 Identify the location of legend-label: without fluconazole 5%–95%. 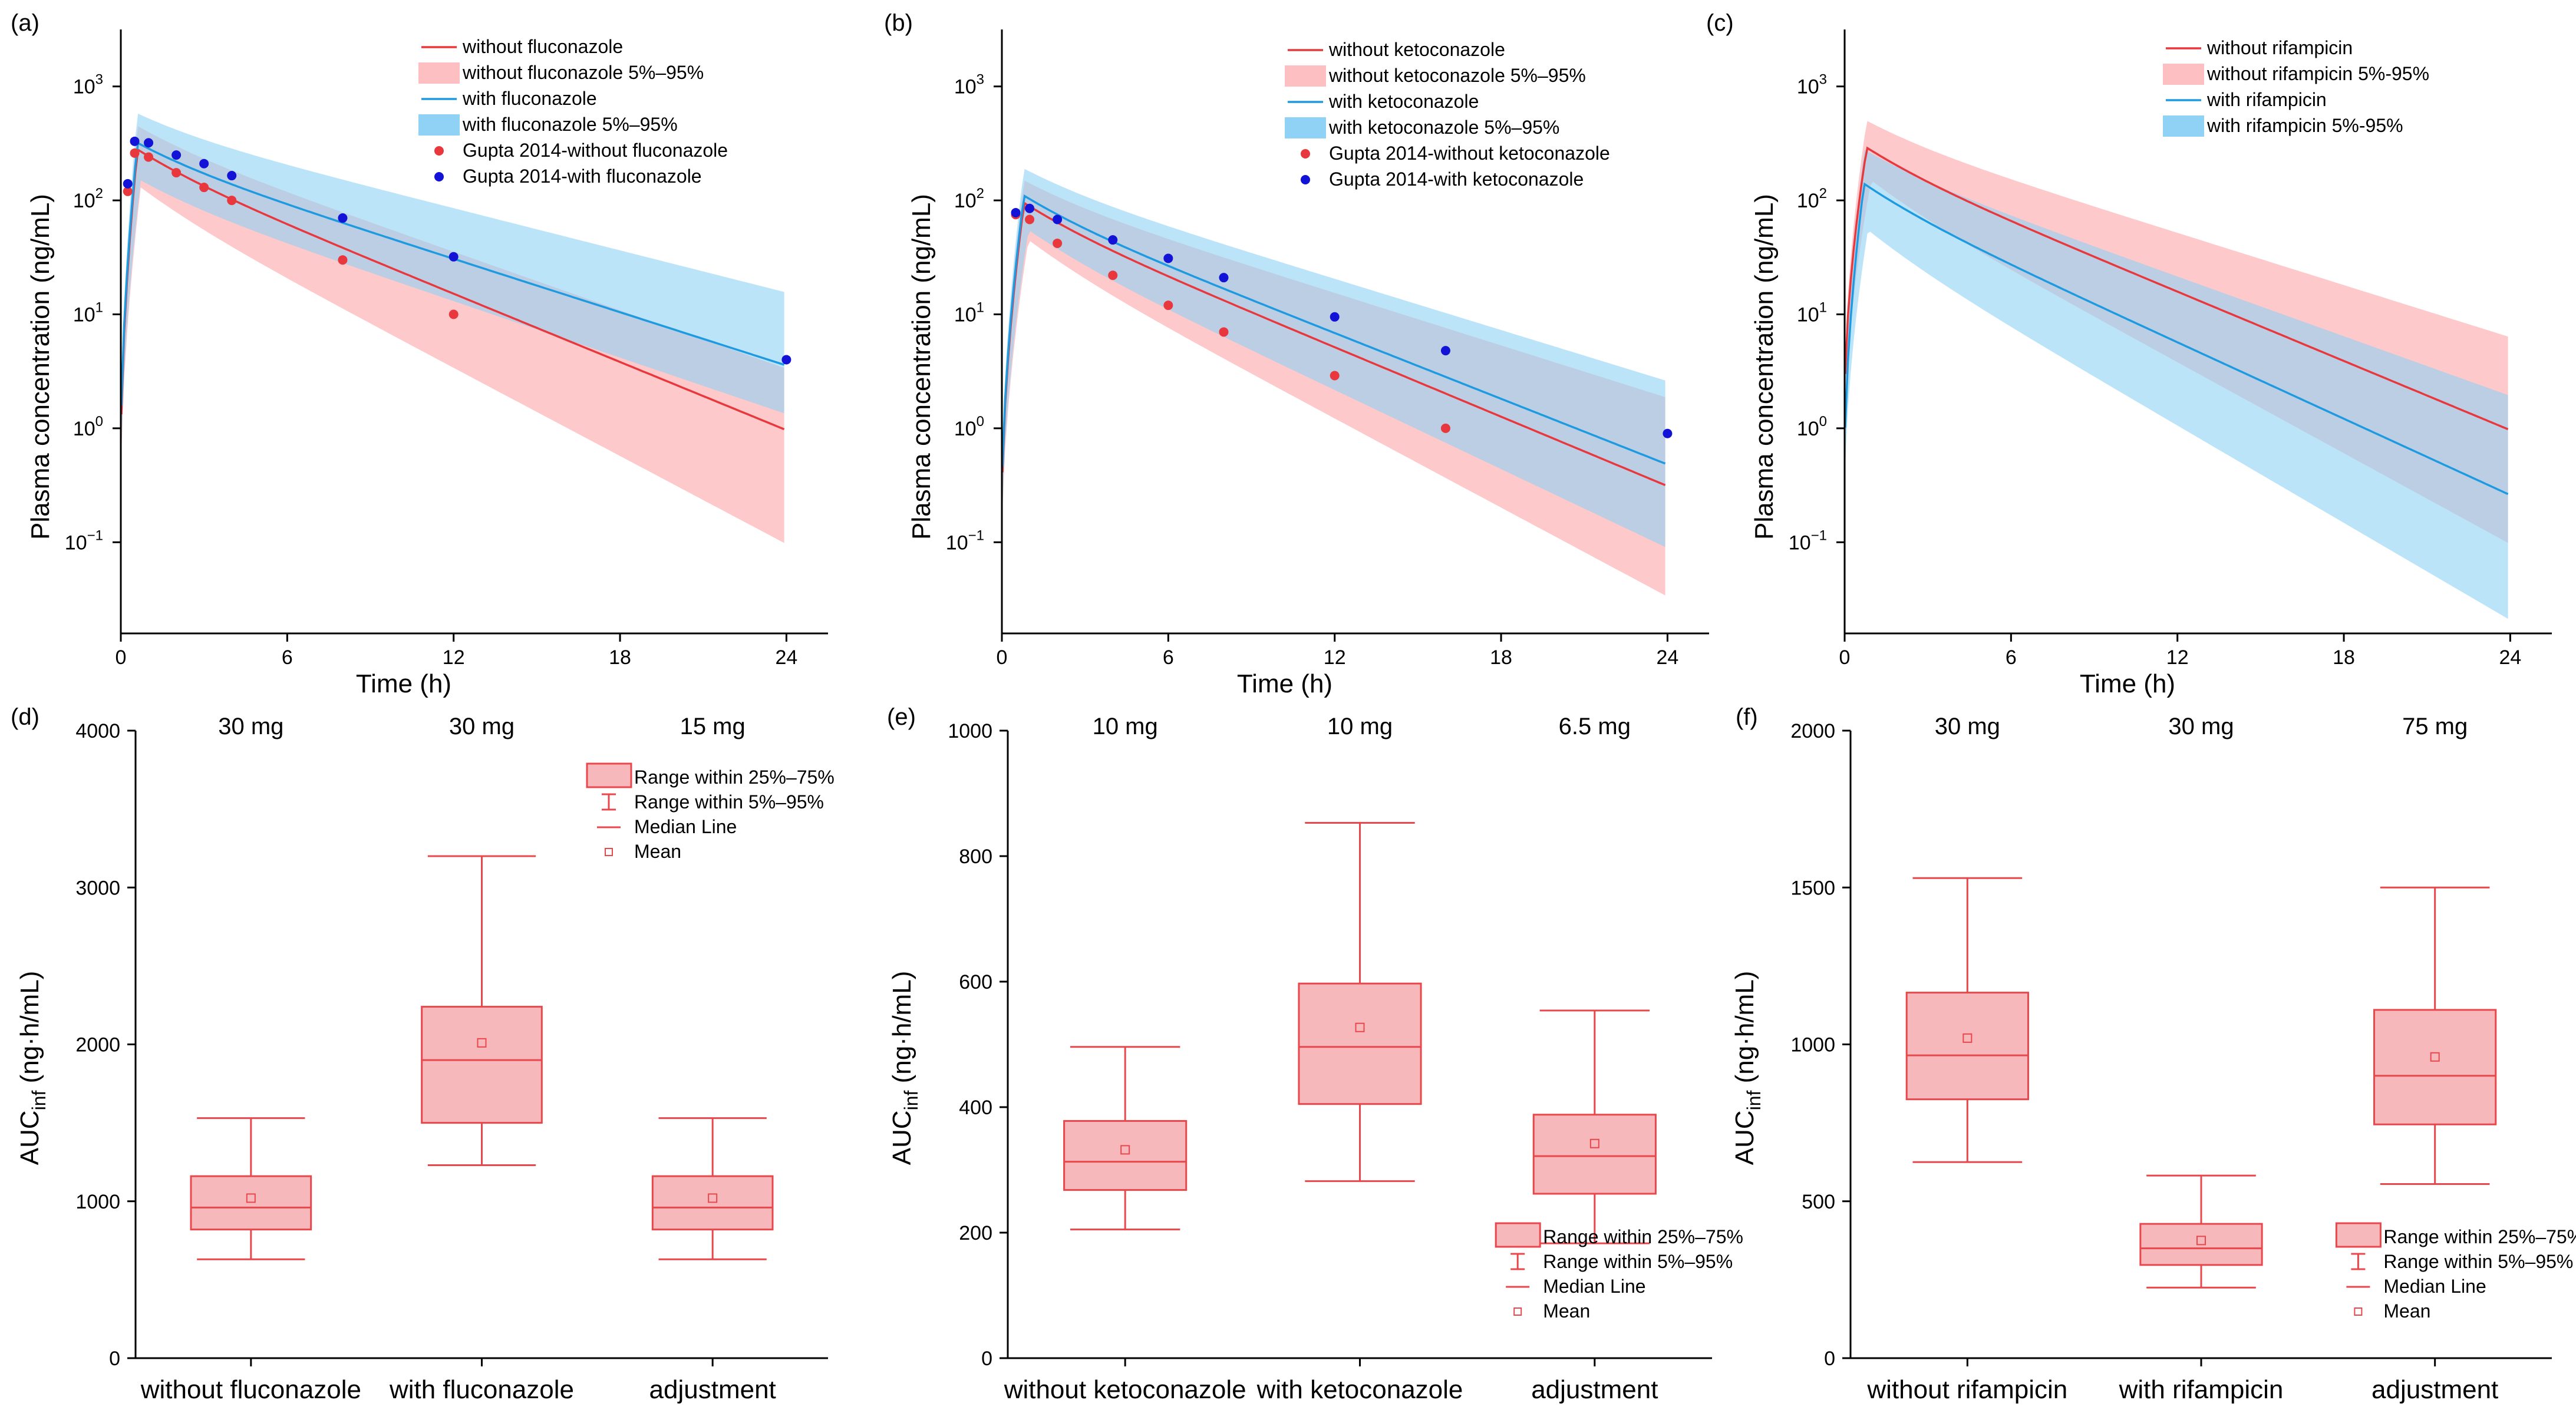
(583, 72).